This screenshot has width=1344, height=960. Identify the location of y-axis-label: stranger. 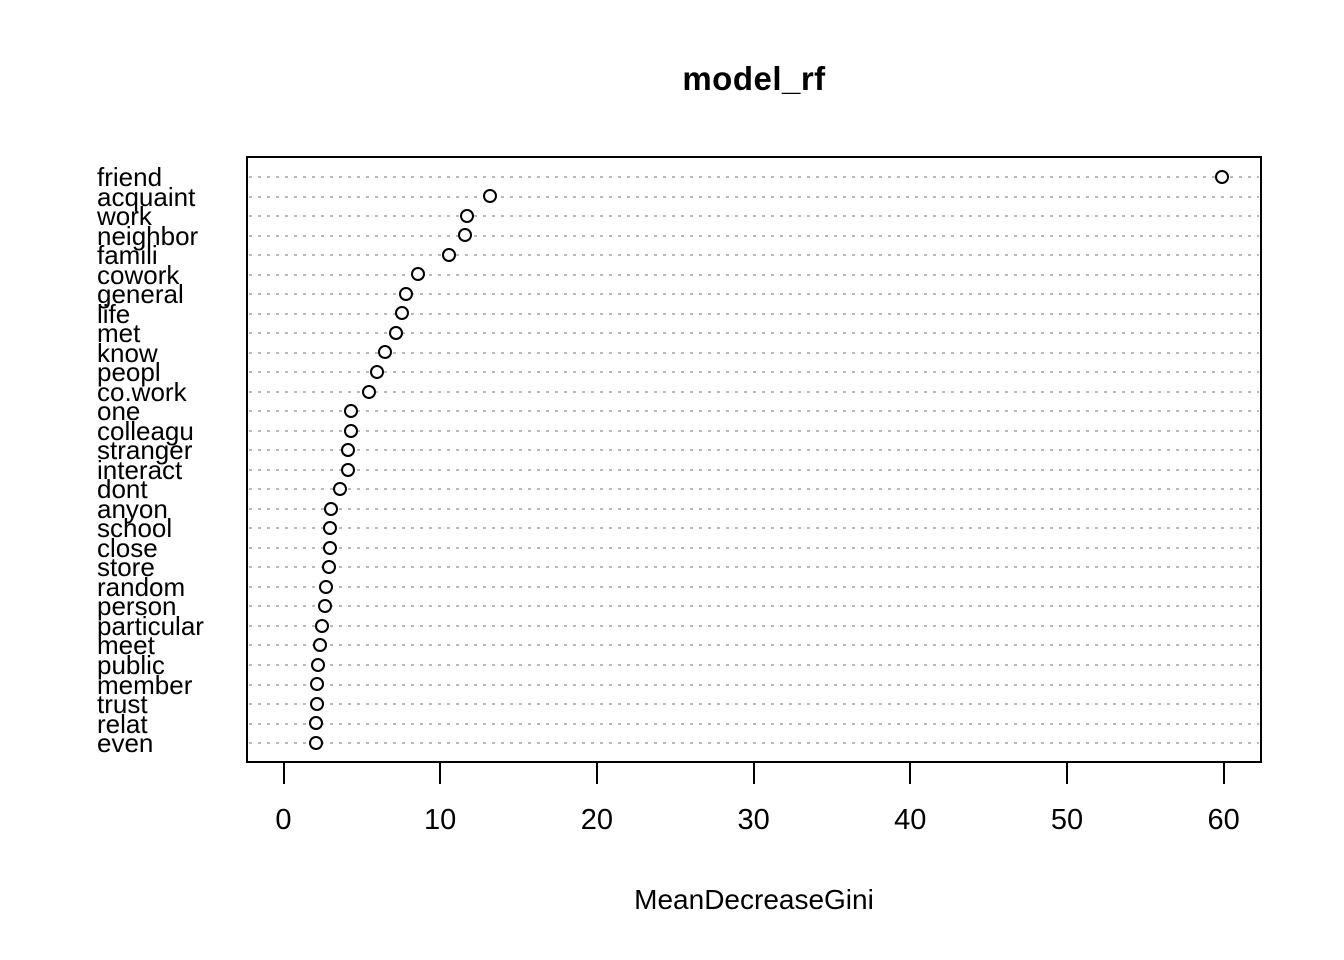
(145, 450).